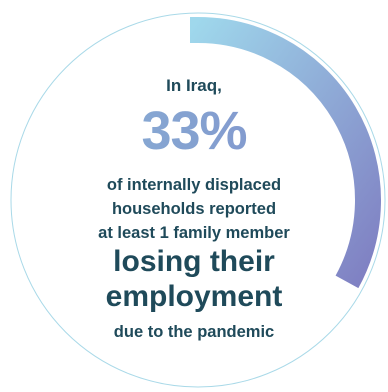 This screenshot has height=392, width=388. Describe the element at coordinates (194, 185) in the screenshot. I see `body-line-1: of internally displaced` at that location.